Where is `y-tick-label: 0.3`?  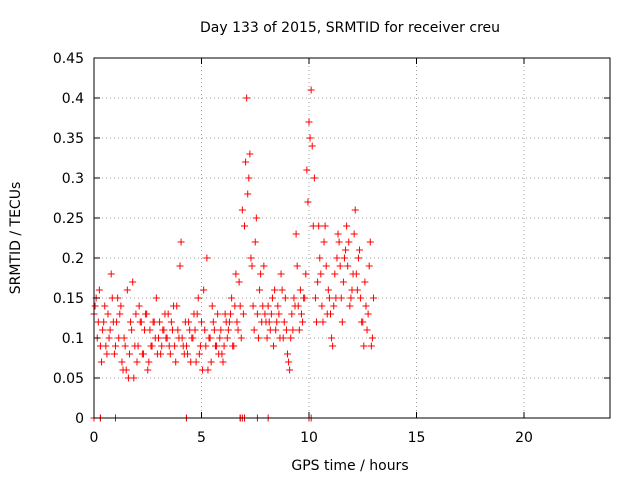 y-tick-label: 0.3 is located at coordinates (73, 179).